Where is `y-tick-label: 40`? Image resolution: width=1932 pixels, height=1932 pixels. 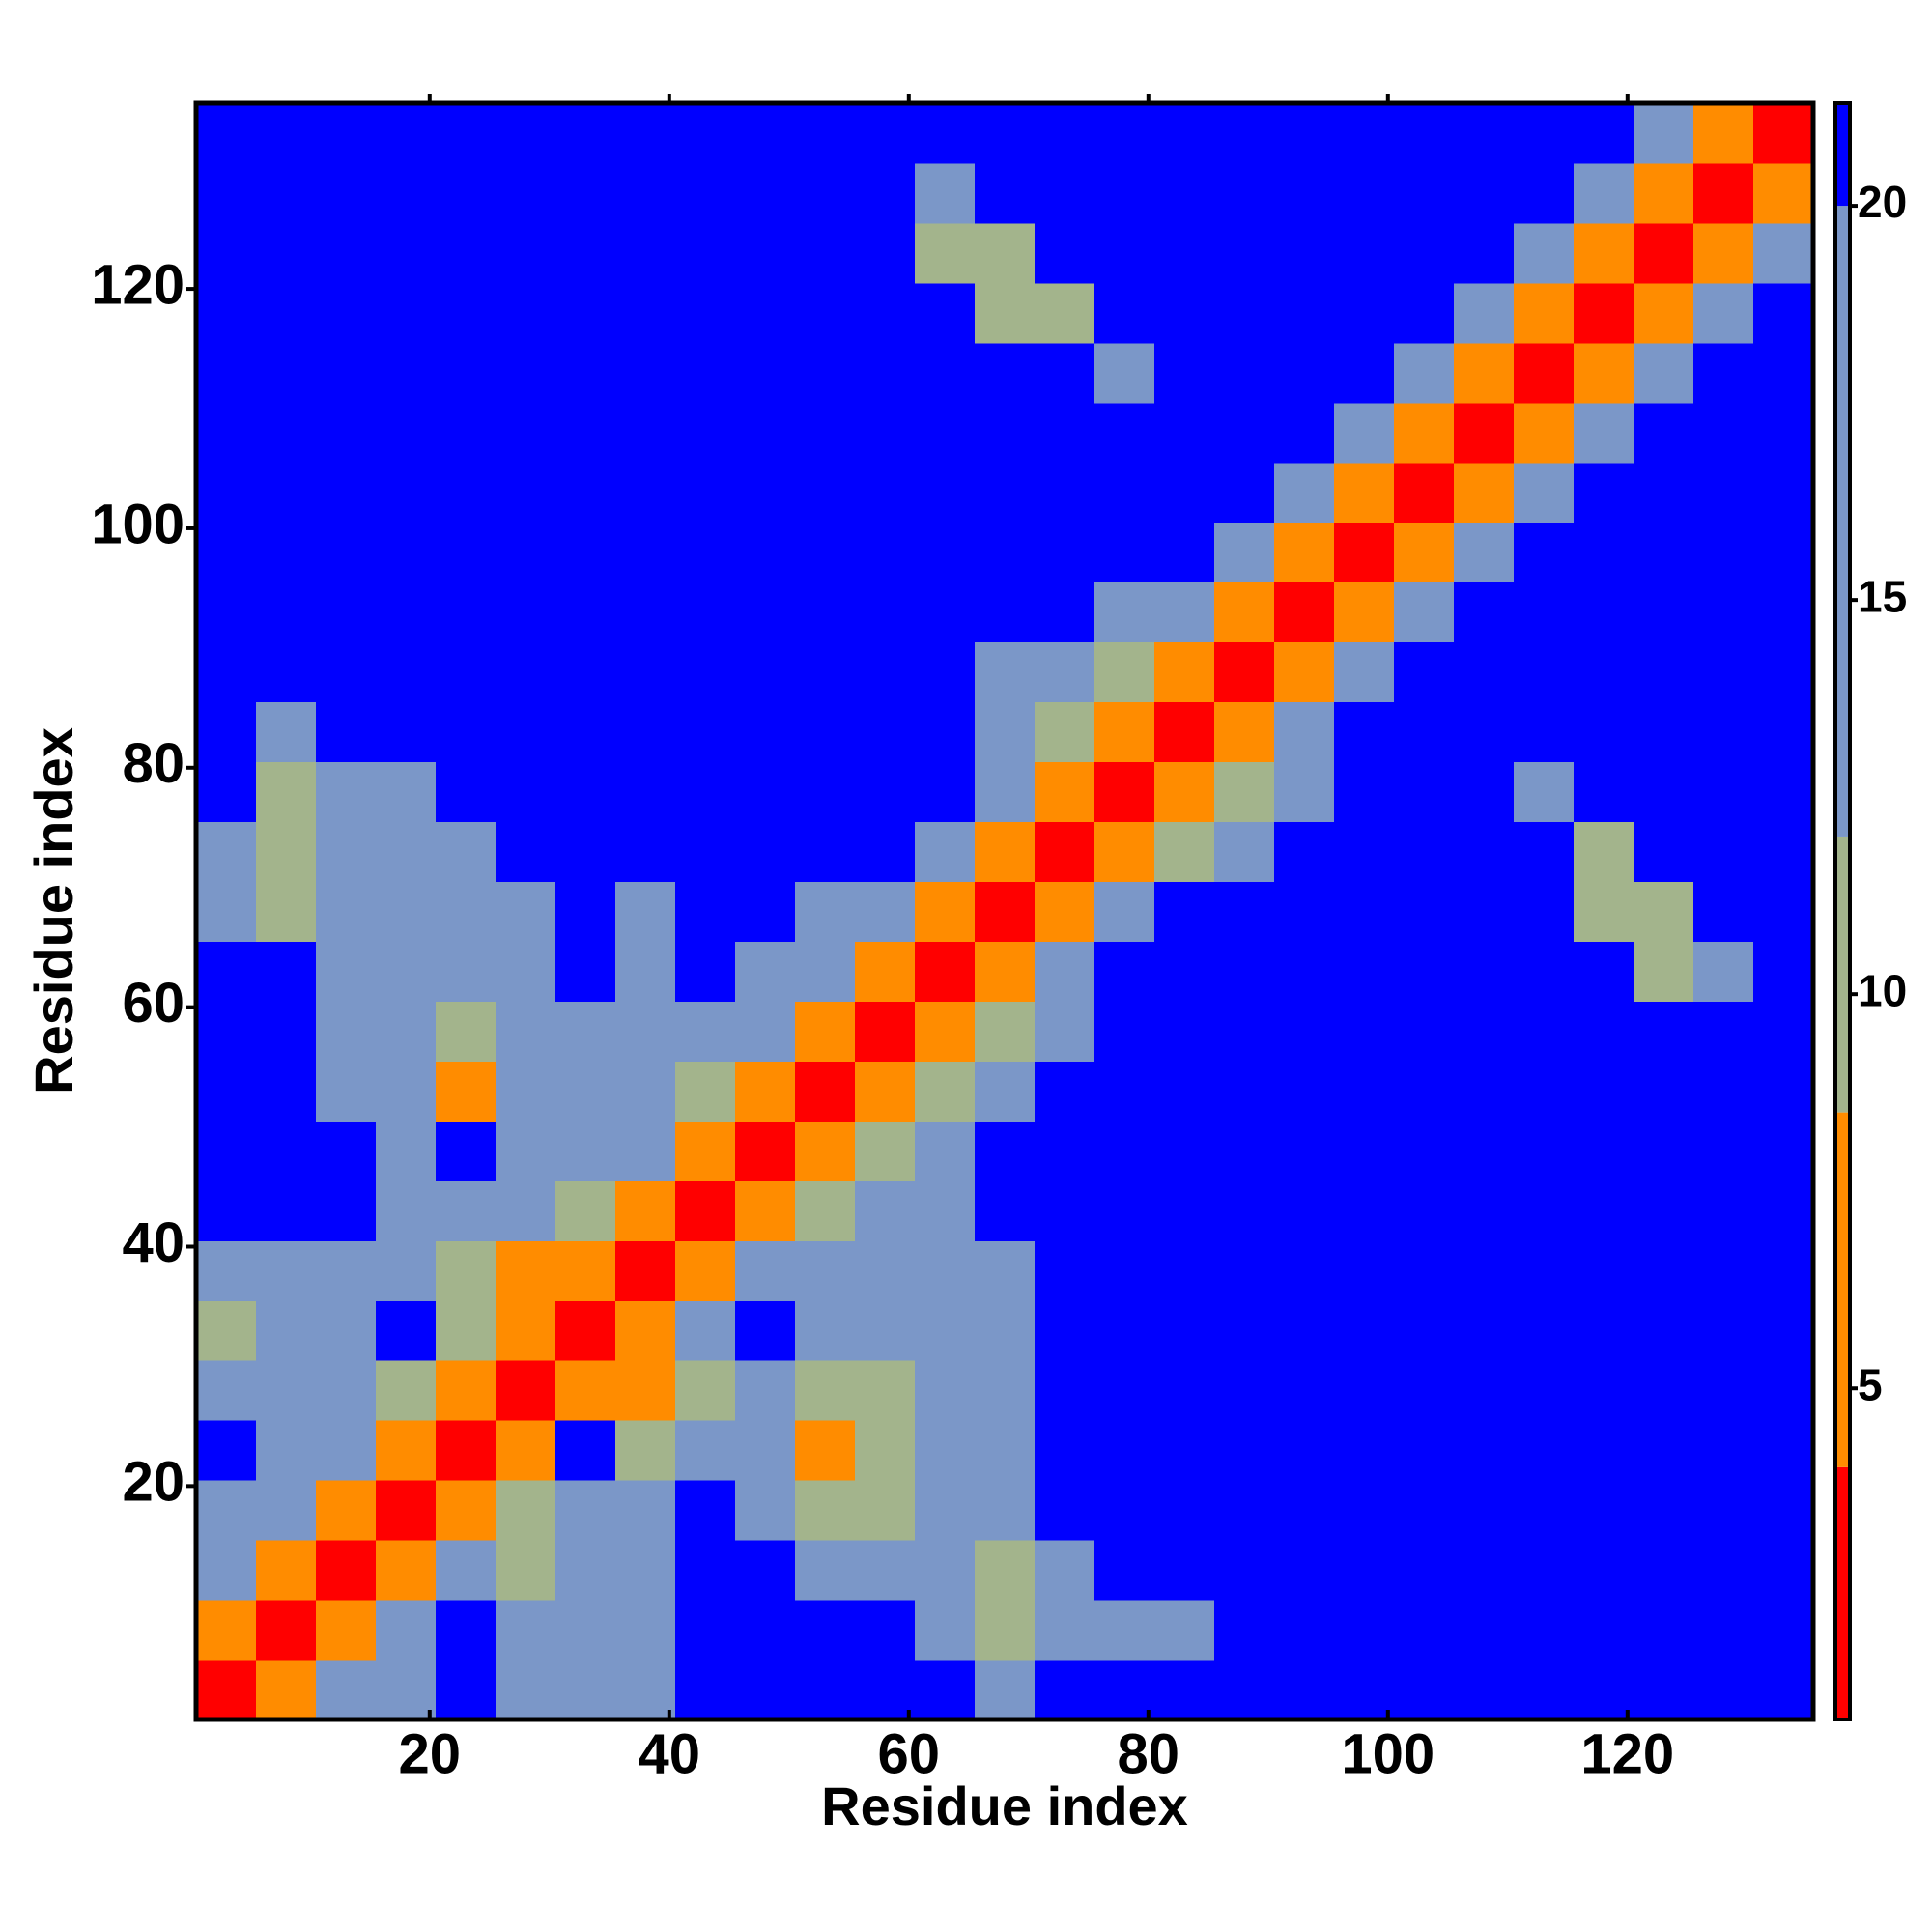
y-tick-label: 40 is located at coordinates (153, 1242).